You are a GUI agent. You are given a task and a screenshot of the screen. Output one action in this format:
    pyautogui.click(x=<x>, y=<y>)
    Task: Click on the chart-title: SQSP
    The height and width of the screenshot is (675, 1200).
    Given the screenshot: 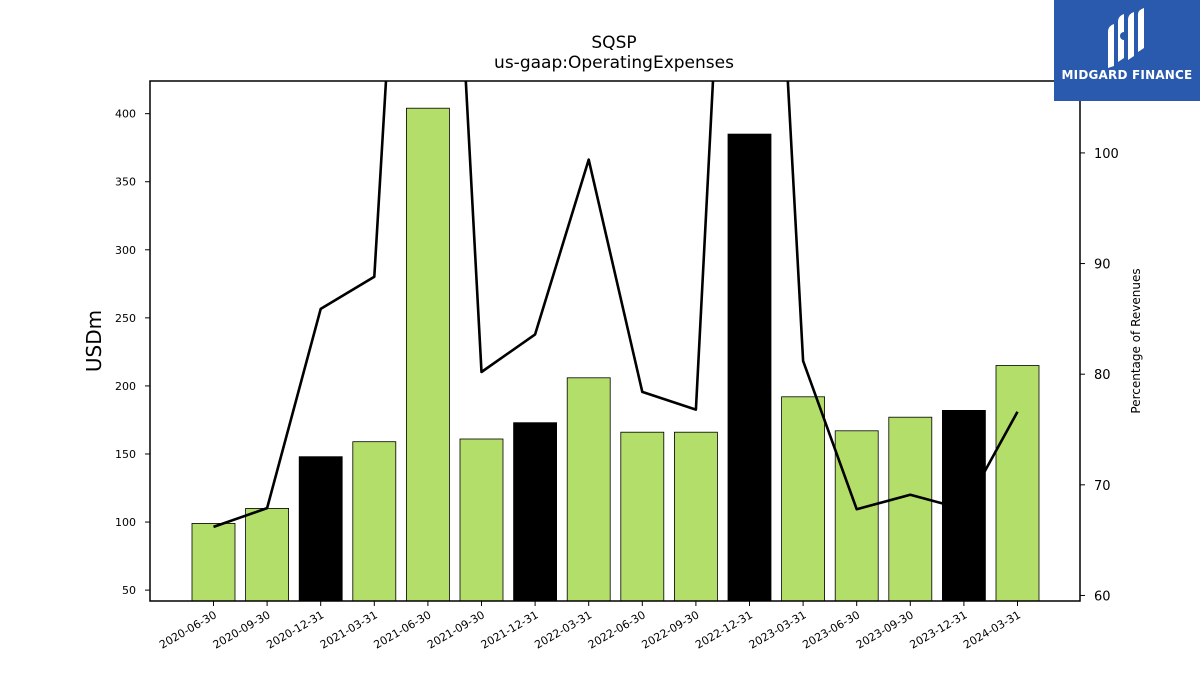 What is the action you would take?
    pyautogui.click(x=613, y=43)
    